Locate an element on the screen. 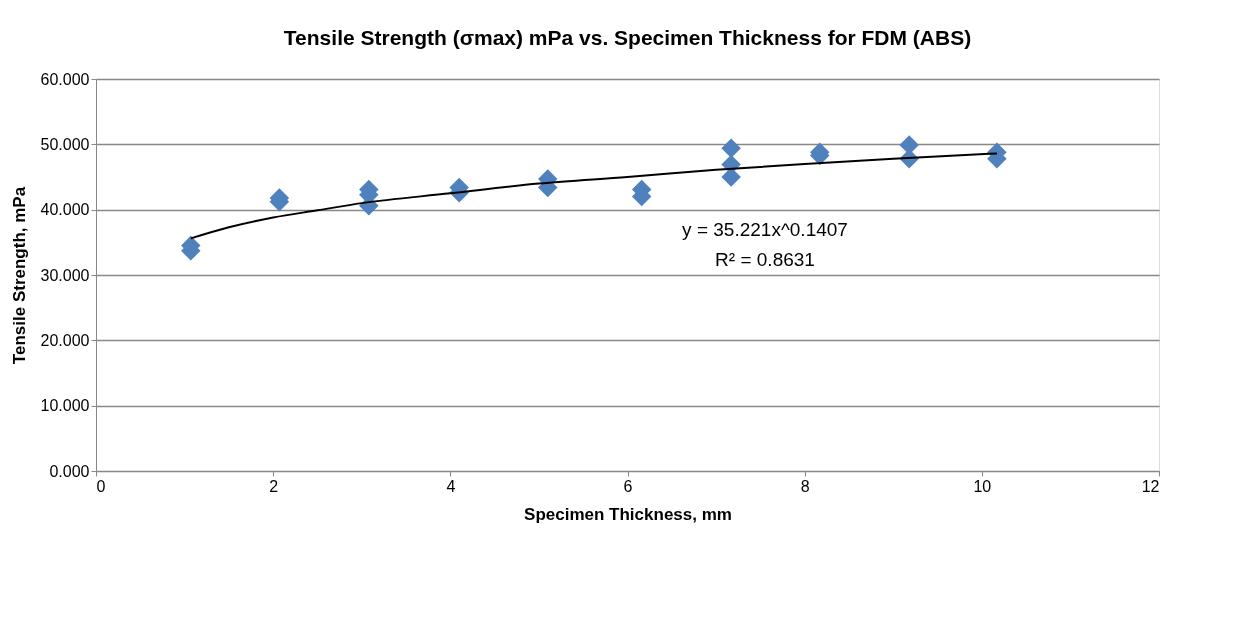 Image resolution: width=1255 pixels, height=626 pixels. annotation: y = 35.221x^0.1407 is located at coordinates (765, 229).